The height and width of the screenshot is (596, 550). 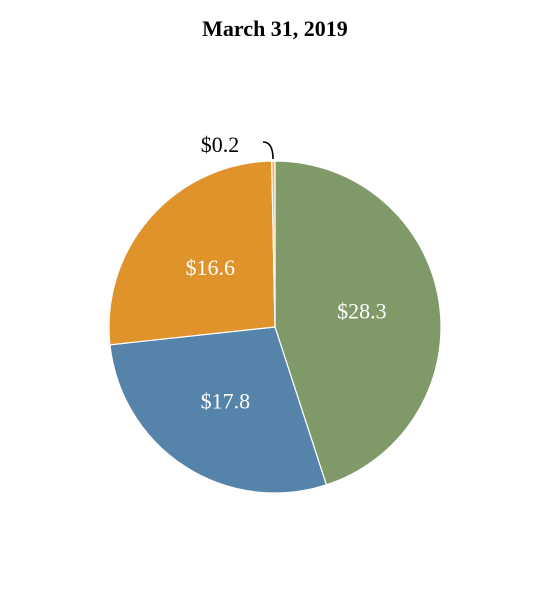 I want to click on pie-slice-label: $28.3, so click(x=362, y=310).